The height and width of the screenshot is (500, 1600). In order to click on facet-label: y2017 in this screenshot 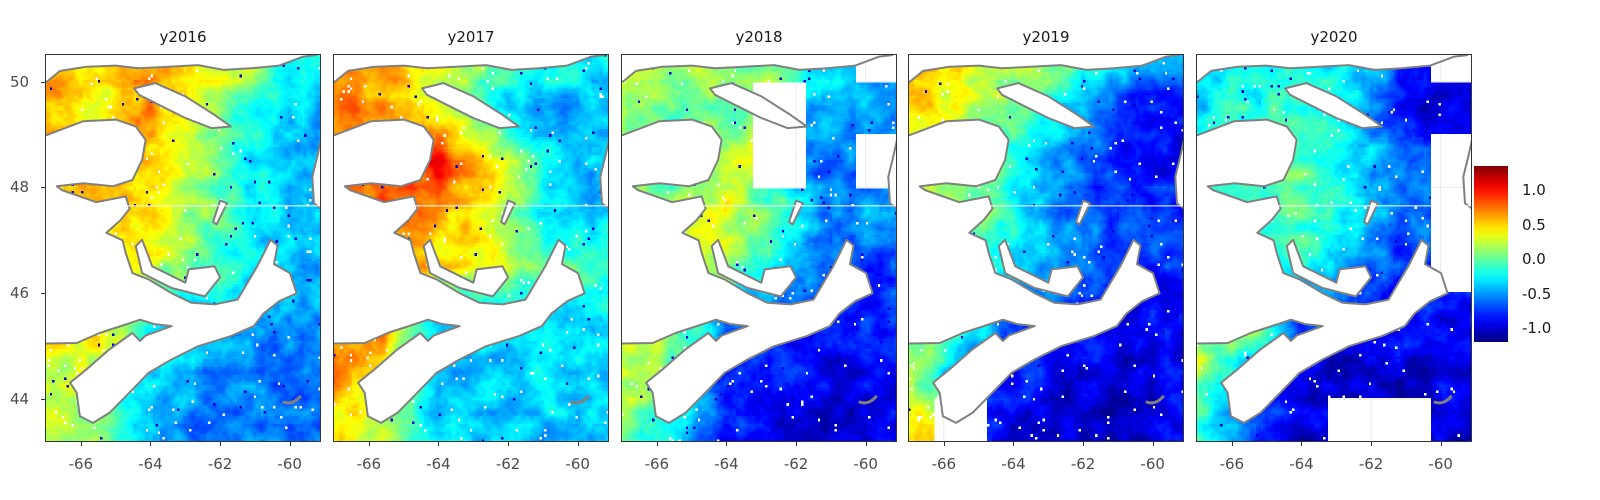, I will do `click(471, 37)`.